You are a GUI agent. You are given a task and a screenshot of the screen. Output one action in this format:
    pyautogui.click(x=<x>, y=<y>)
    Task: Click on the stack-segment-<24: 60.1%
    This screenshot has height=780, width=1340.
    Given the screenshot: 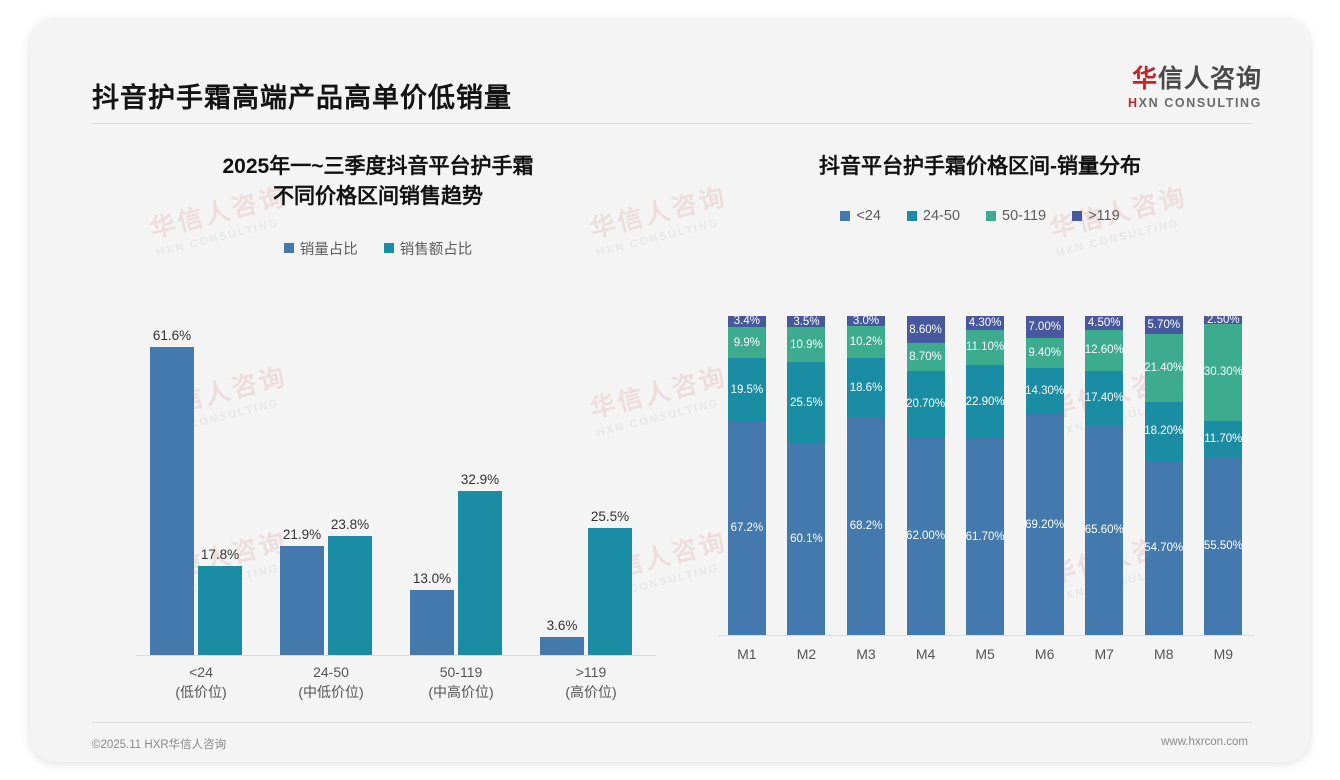 What is the action you would take?
    pyautogui.click(x=806, y=539)
    